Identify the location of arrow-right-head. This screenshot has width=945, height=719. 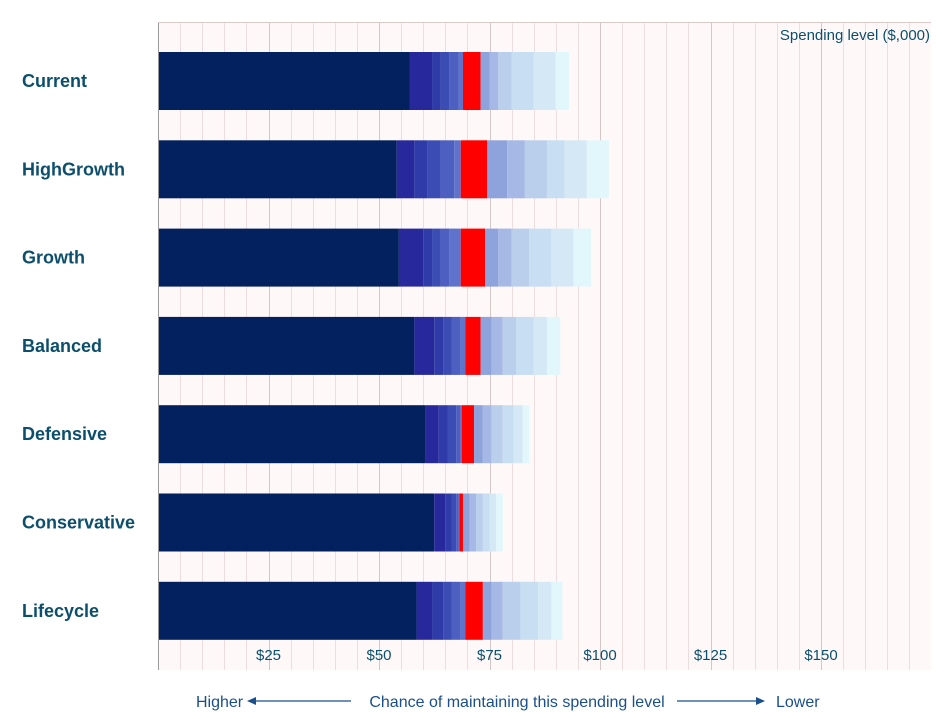
(760, 701).